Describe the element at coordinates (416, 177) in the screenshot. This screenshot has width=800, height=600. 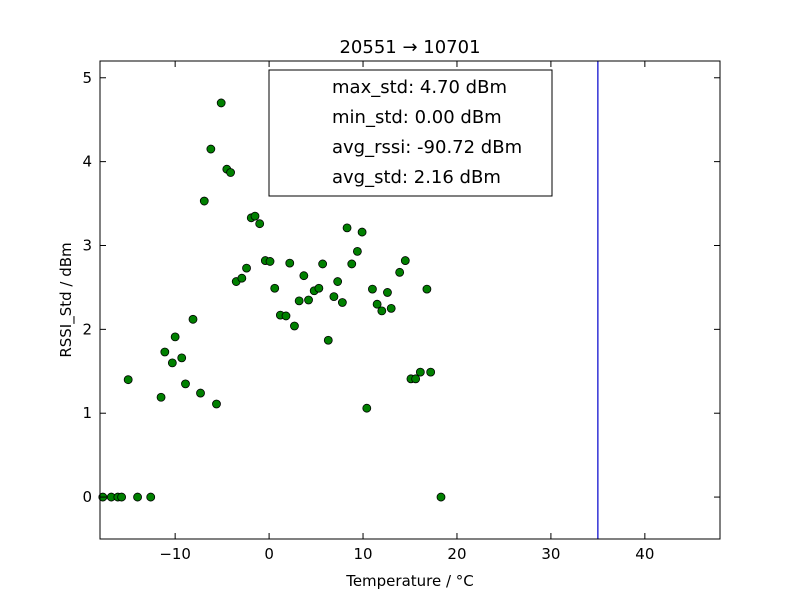
I see `annotation-avg-std: avg_std: 2.16 dBm` at that location.